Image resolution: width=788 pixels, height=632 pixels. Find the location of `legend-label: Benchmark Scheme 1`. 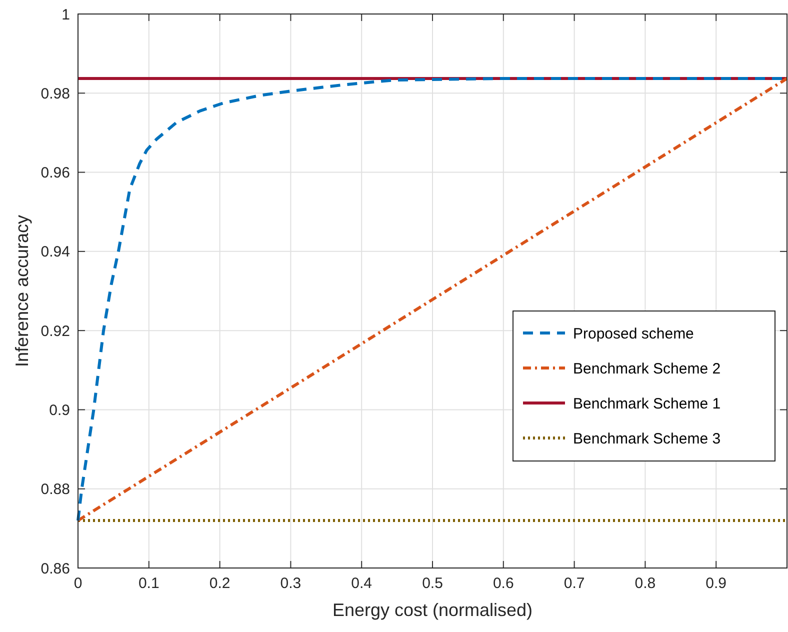

legend-label: Benchmark Scheme 1 is located at coordinates (647, 403).